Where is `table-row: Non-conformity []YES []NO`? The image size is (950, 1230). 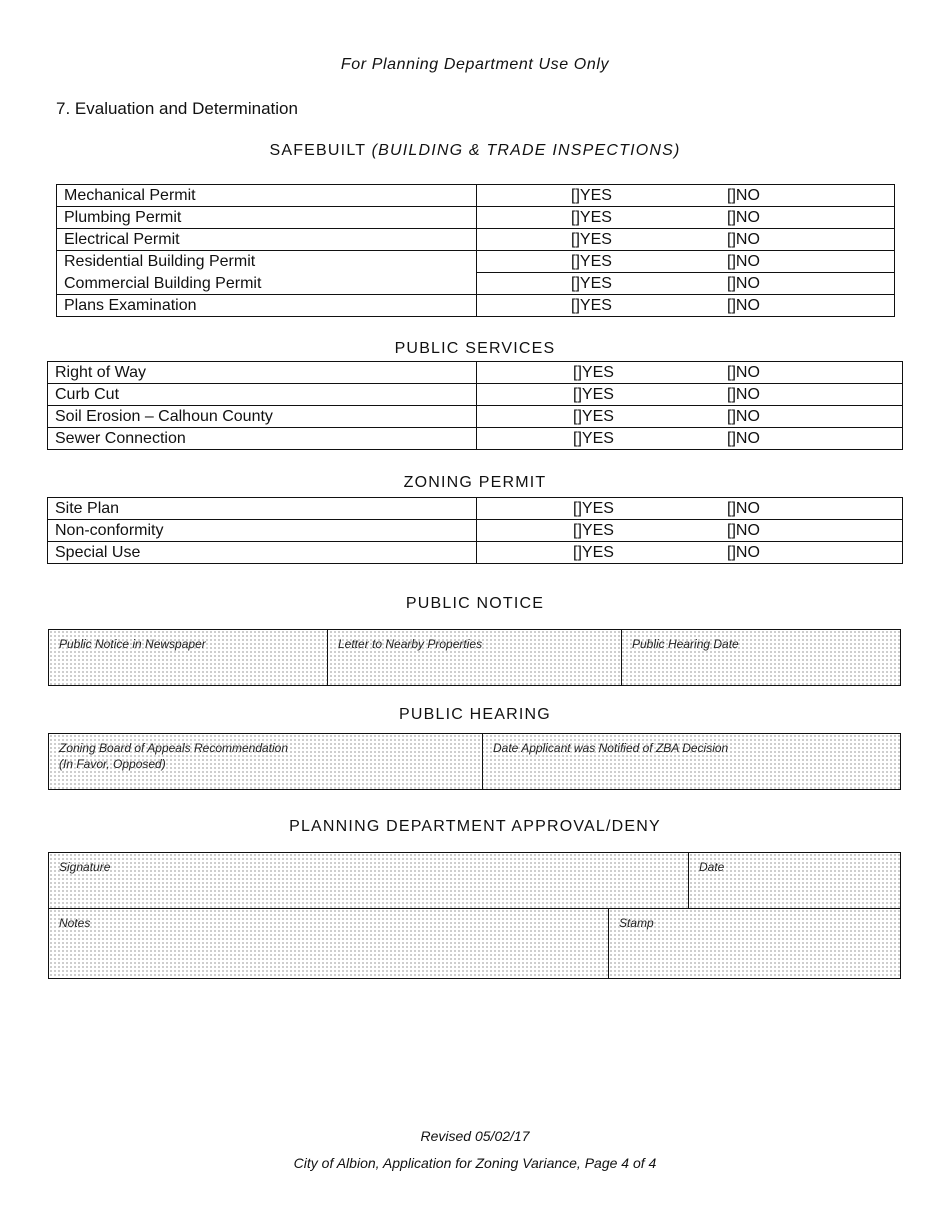
table-row: Non-conformity []YES []NO is located at coordinates (475, 530).